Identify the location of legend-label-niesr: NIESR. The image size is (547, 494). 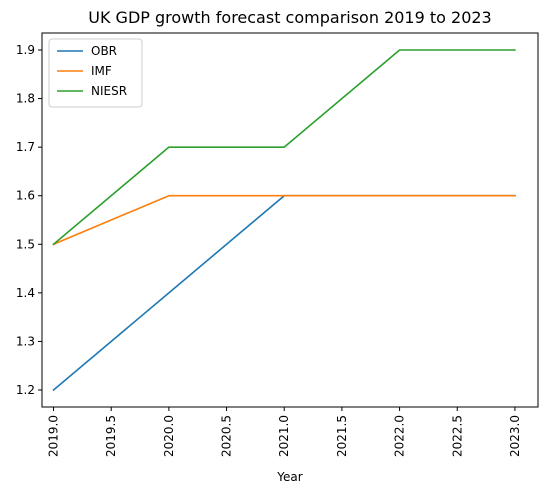
(109, 91).